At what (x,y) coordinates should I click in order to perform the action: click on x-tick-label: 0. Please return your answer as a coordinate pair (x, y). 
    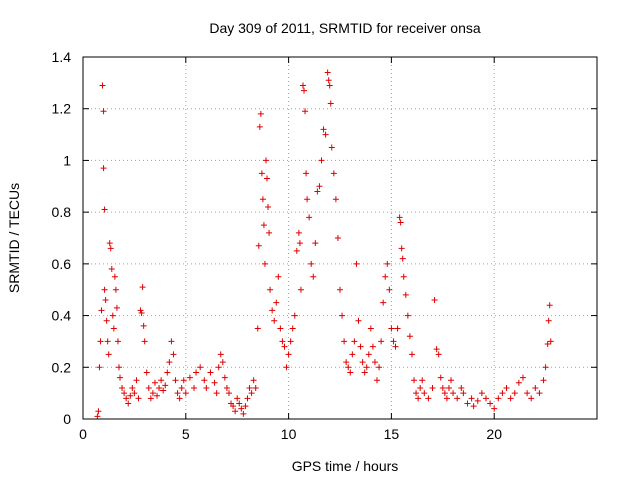
    Looking at the image, I should click on (83, 434).